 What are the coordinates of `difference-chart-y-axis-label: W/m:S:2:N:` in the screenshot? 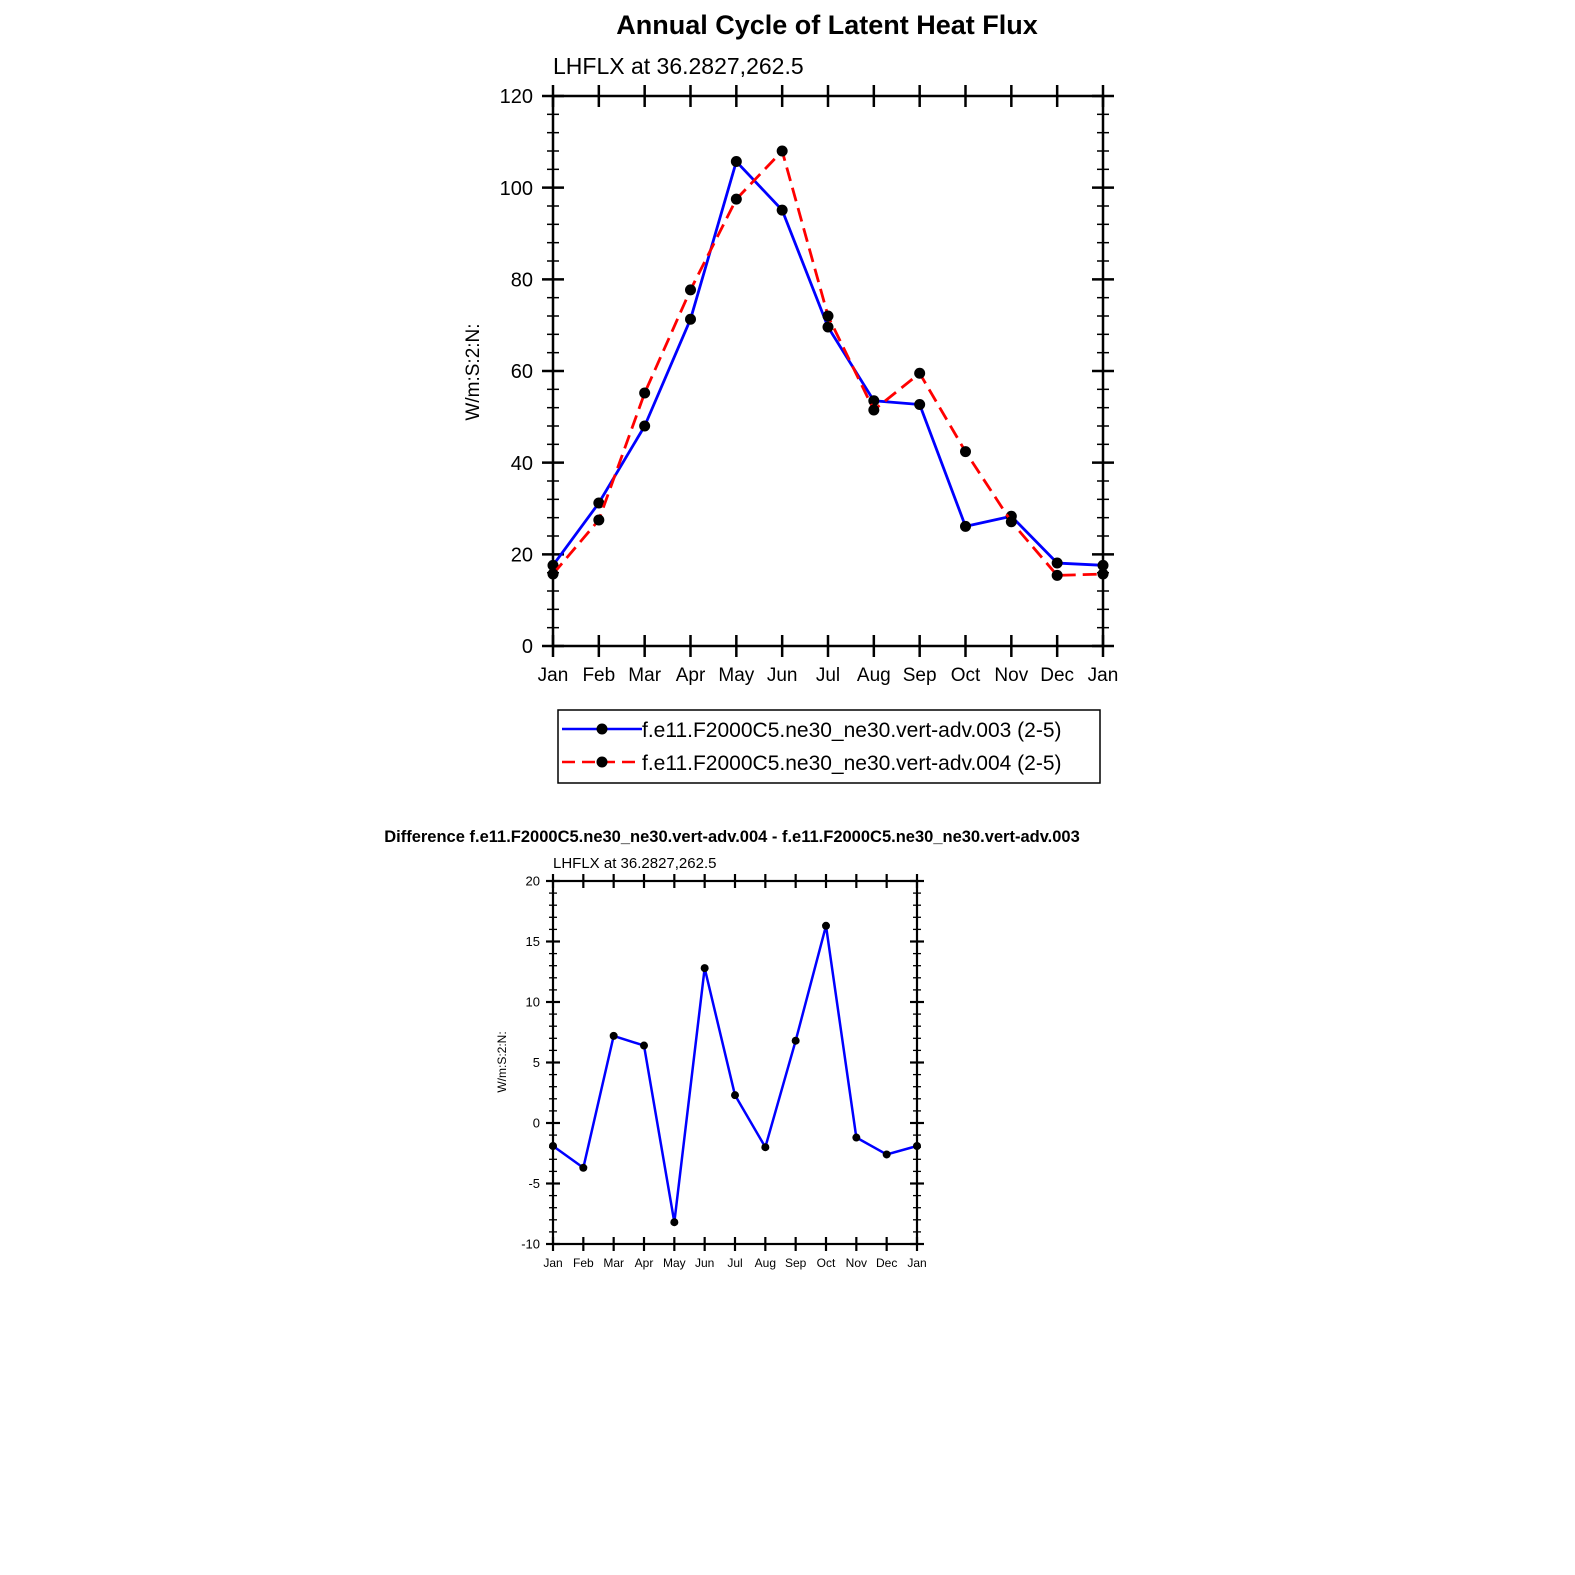 It's located at (502, 1061).